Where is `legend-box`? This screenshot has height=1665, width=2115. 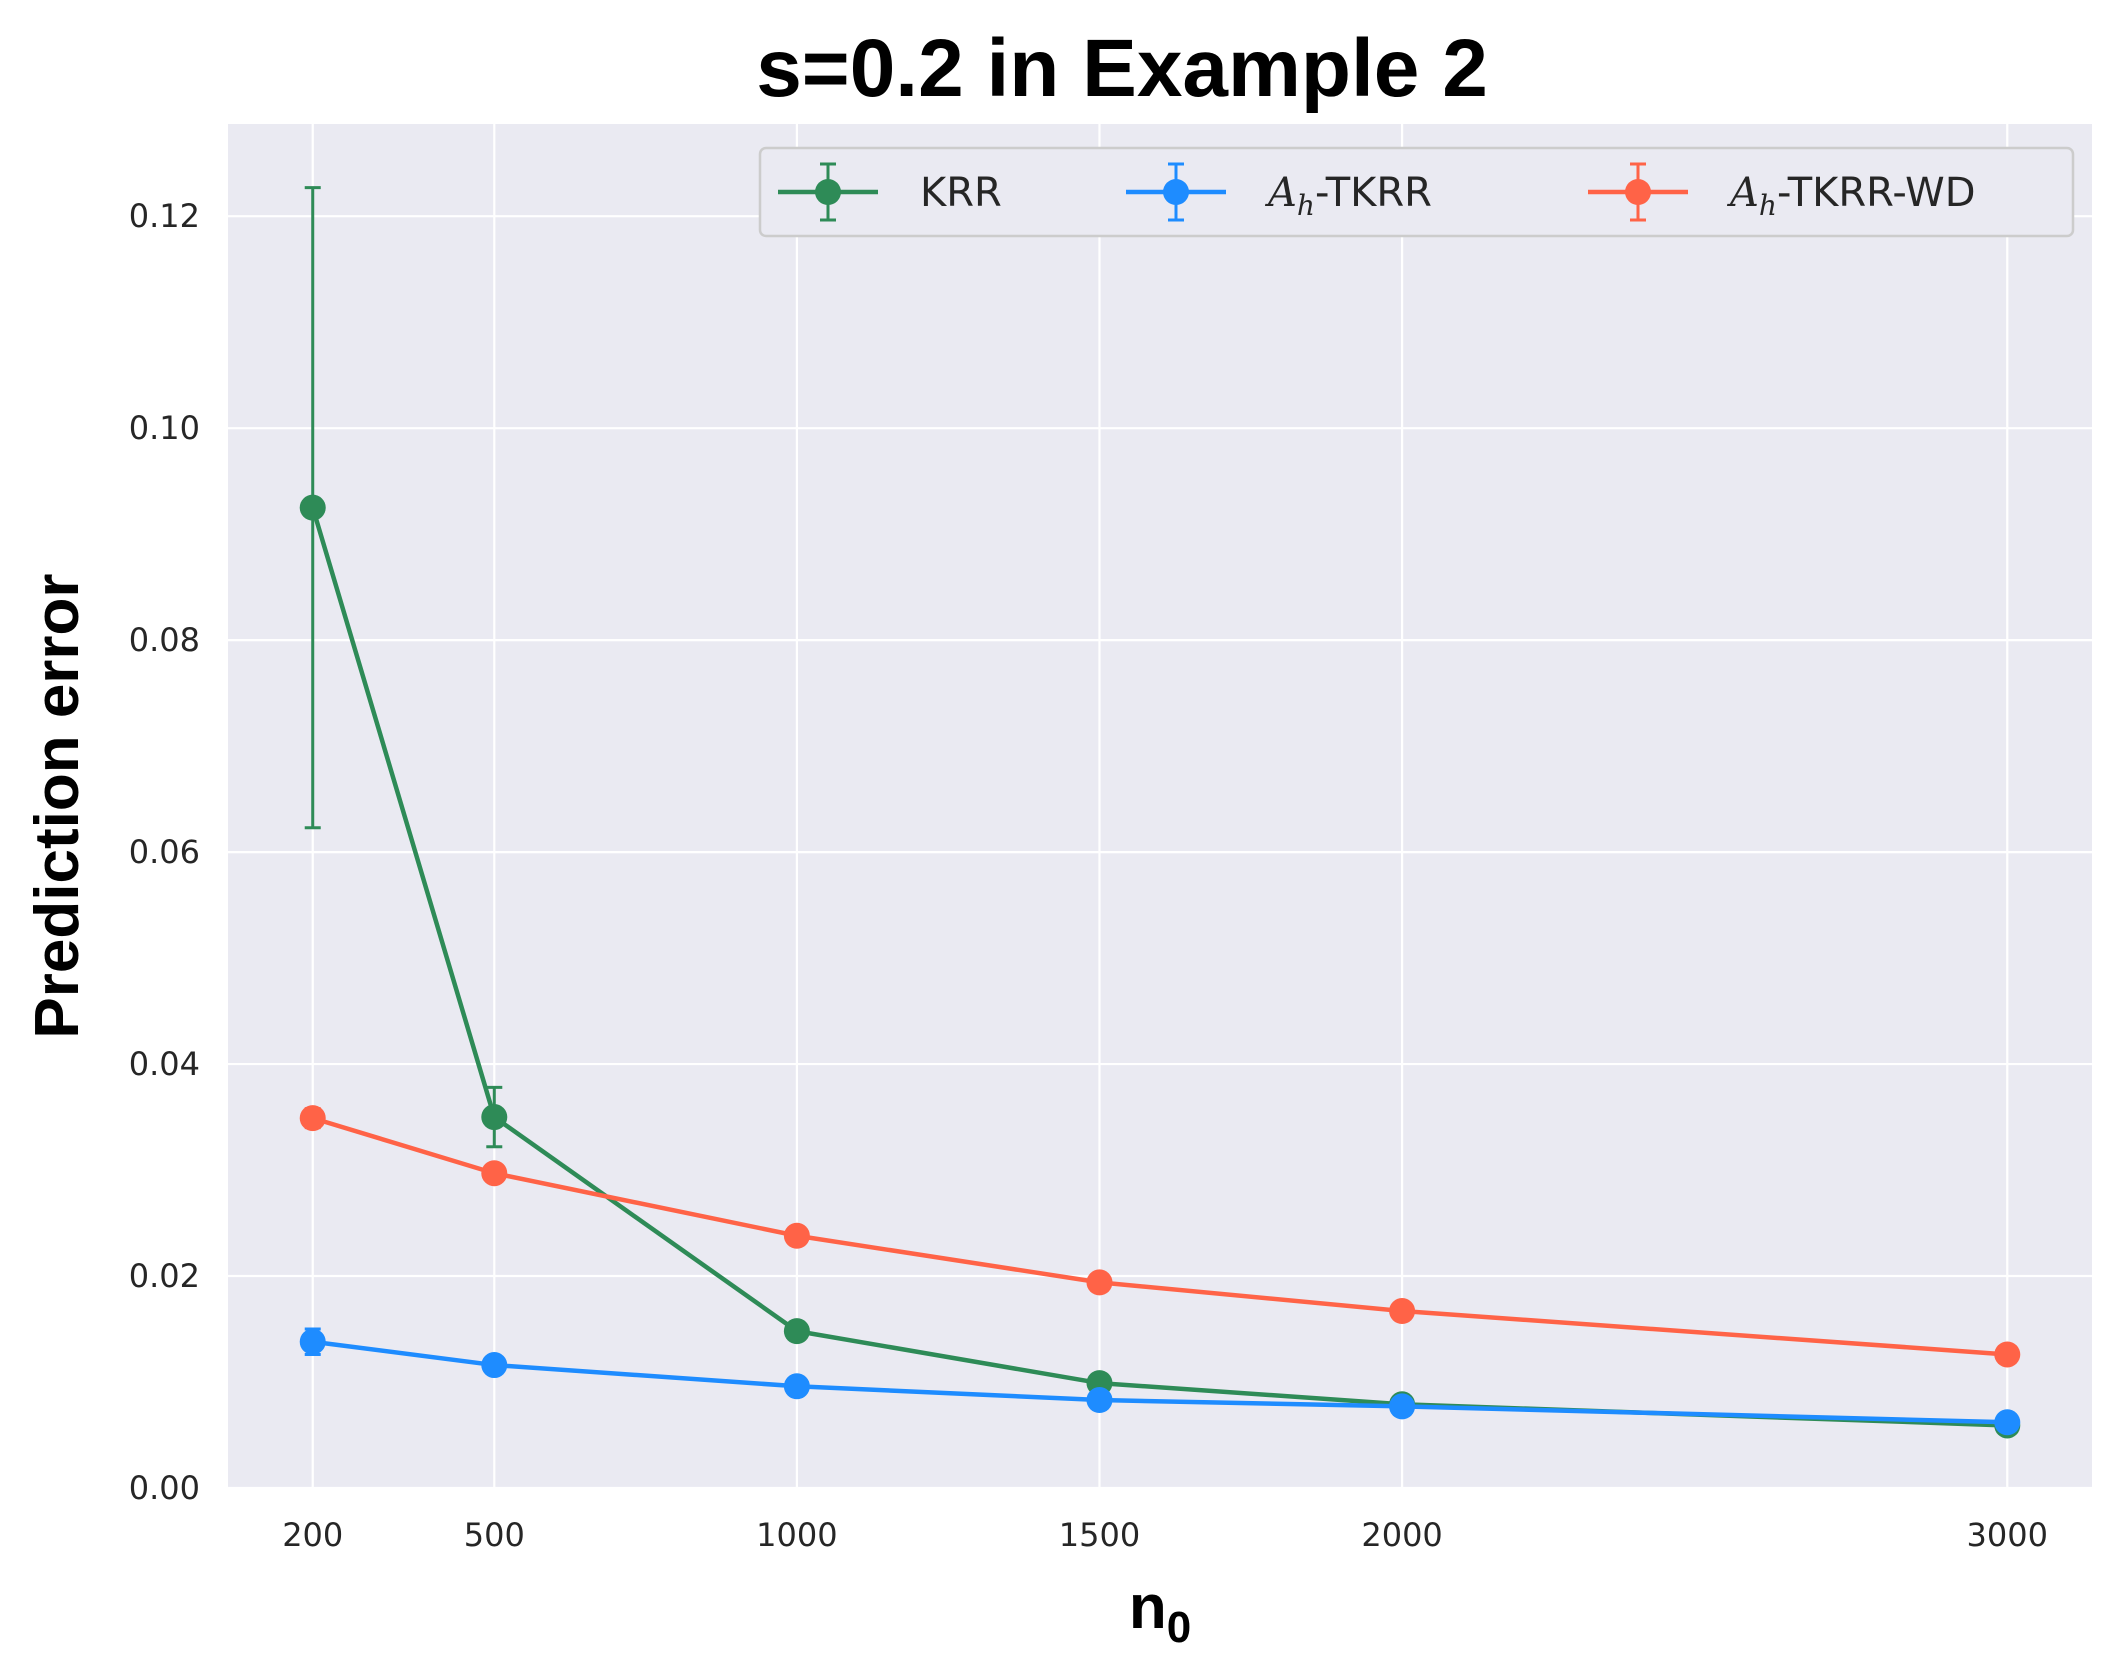
legend-box is located at coordinates (1416, 192).